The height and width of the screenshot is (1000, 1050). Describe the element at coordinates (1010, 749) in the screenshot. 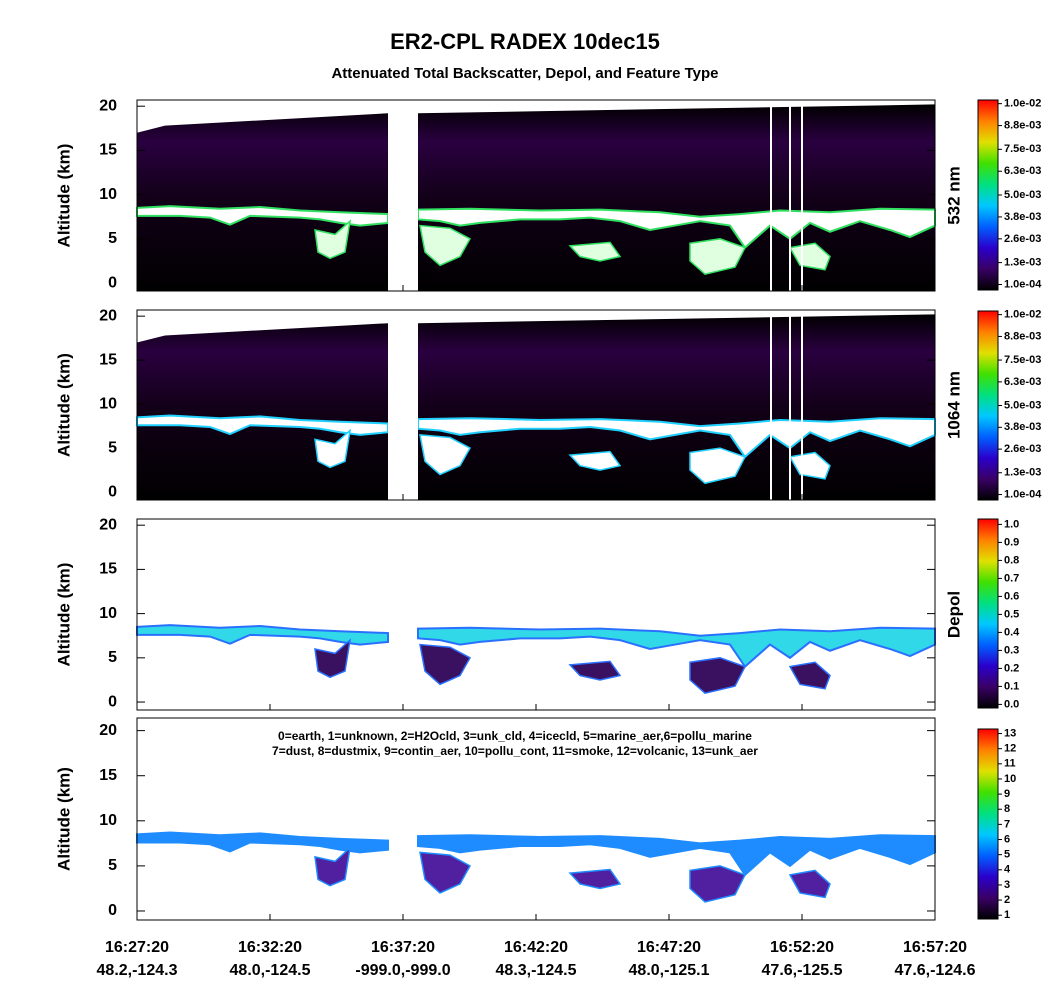

I see `colorbar-tick-label: 12` at that location.